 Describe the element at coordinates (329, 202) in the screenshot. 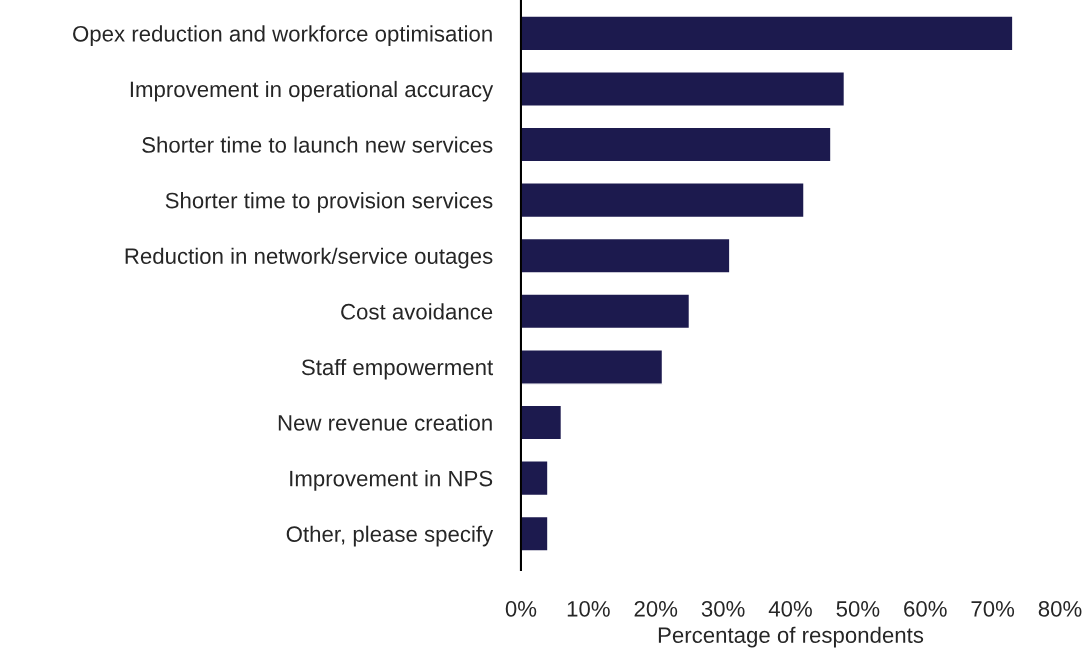

I see `y-tick-label: Shorter time to provision services` at that location.